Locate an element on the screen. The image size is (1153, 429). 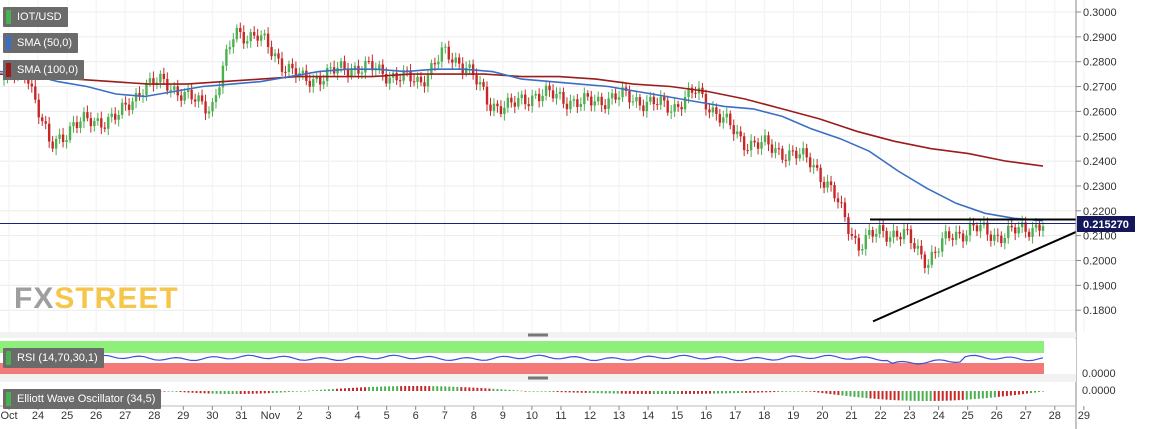
legend-sma-50: SMA (50,0) is located at coordinates (41, 43).